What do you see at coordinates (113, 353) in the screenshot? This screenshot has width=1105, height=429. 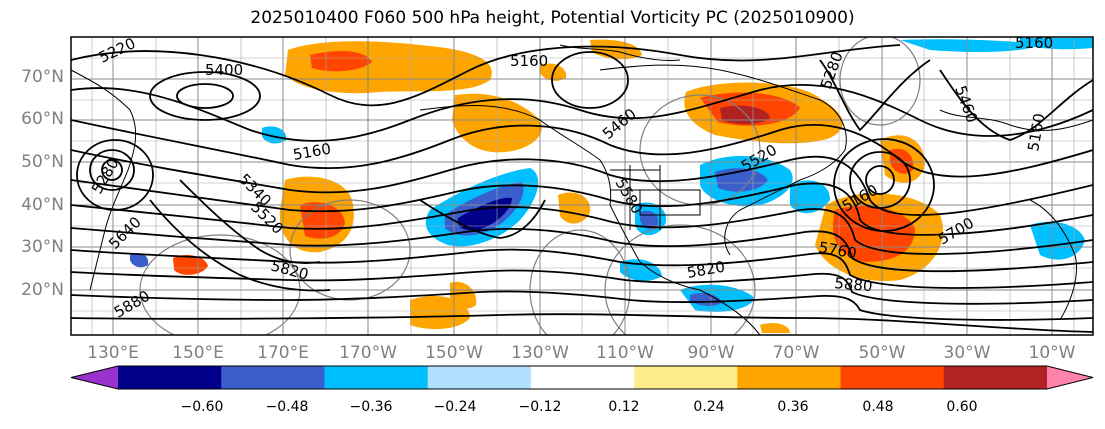 I see `longitude-label: 130°E` at bounding box center [113, 353].